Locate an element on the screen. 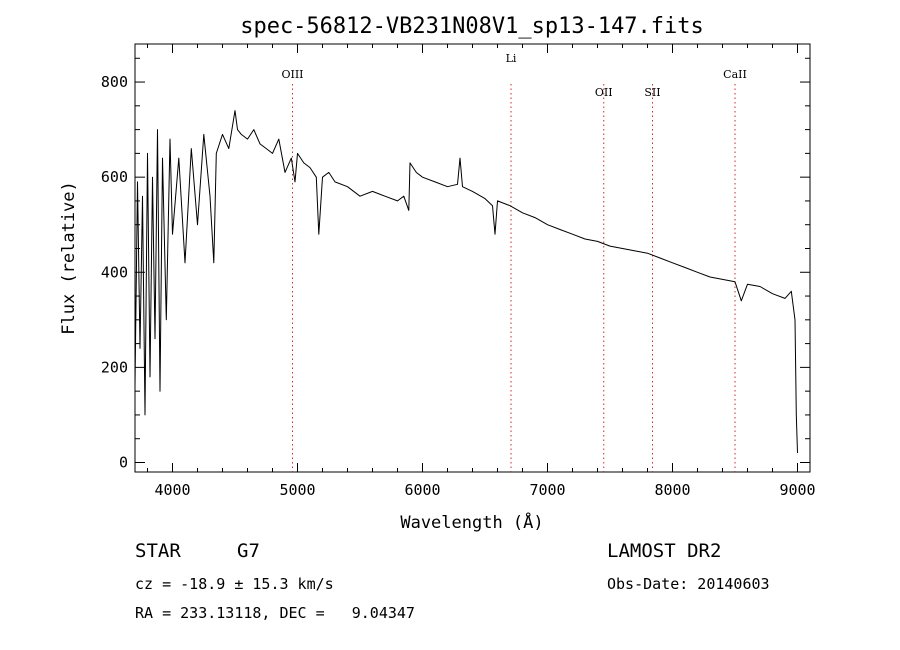  obs-date: Obs-Date: 20140603 is located at coordinates (688, 584).